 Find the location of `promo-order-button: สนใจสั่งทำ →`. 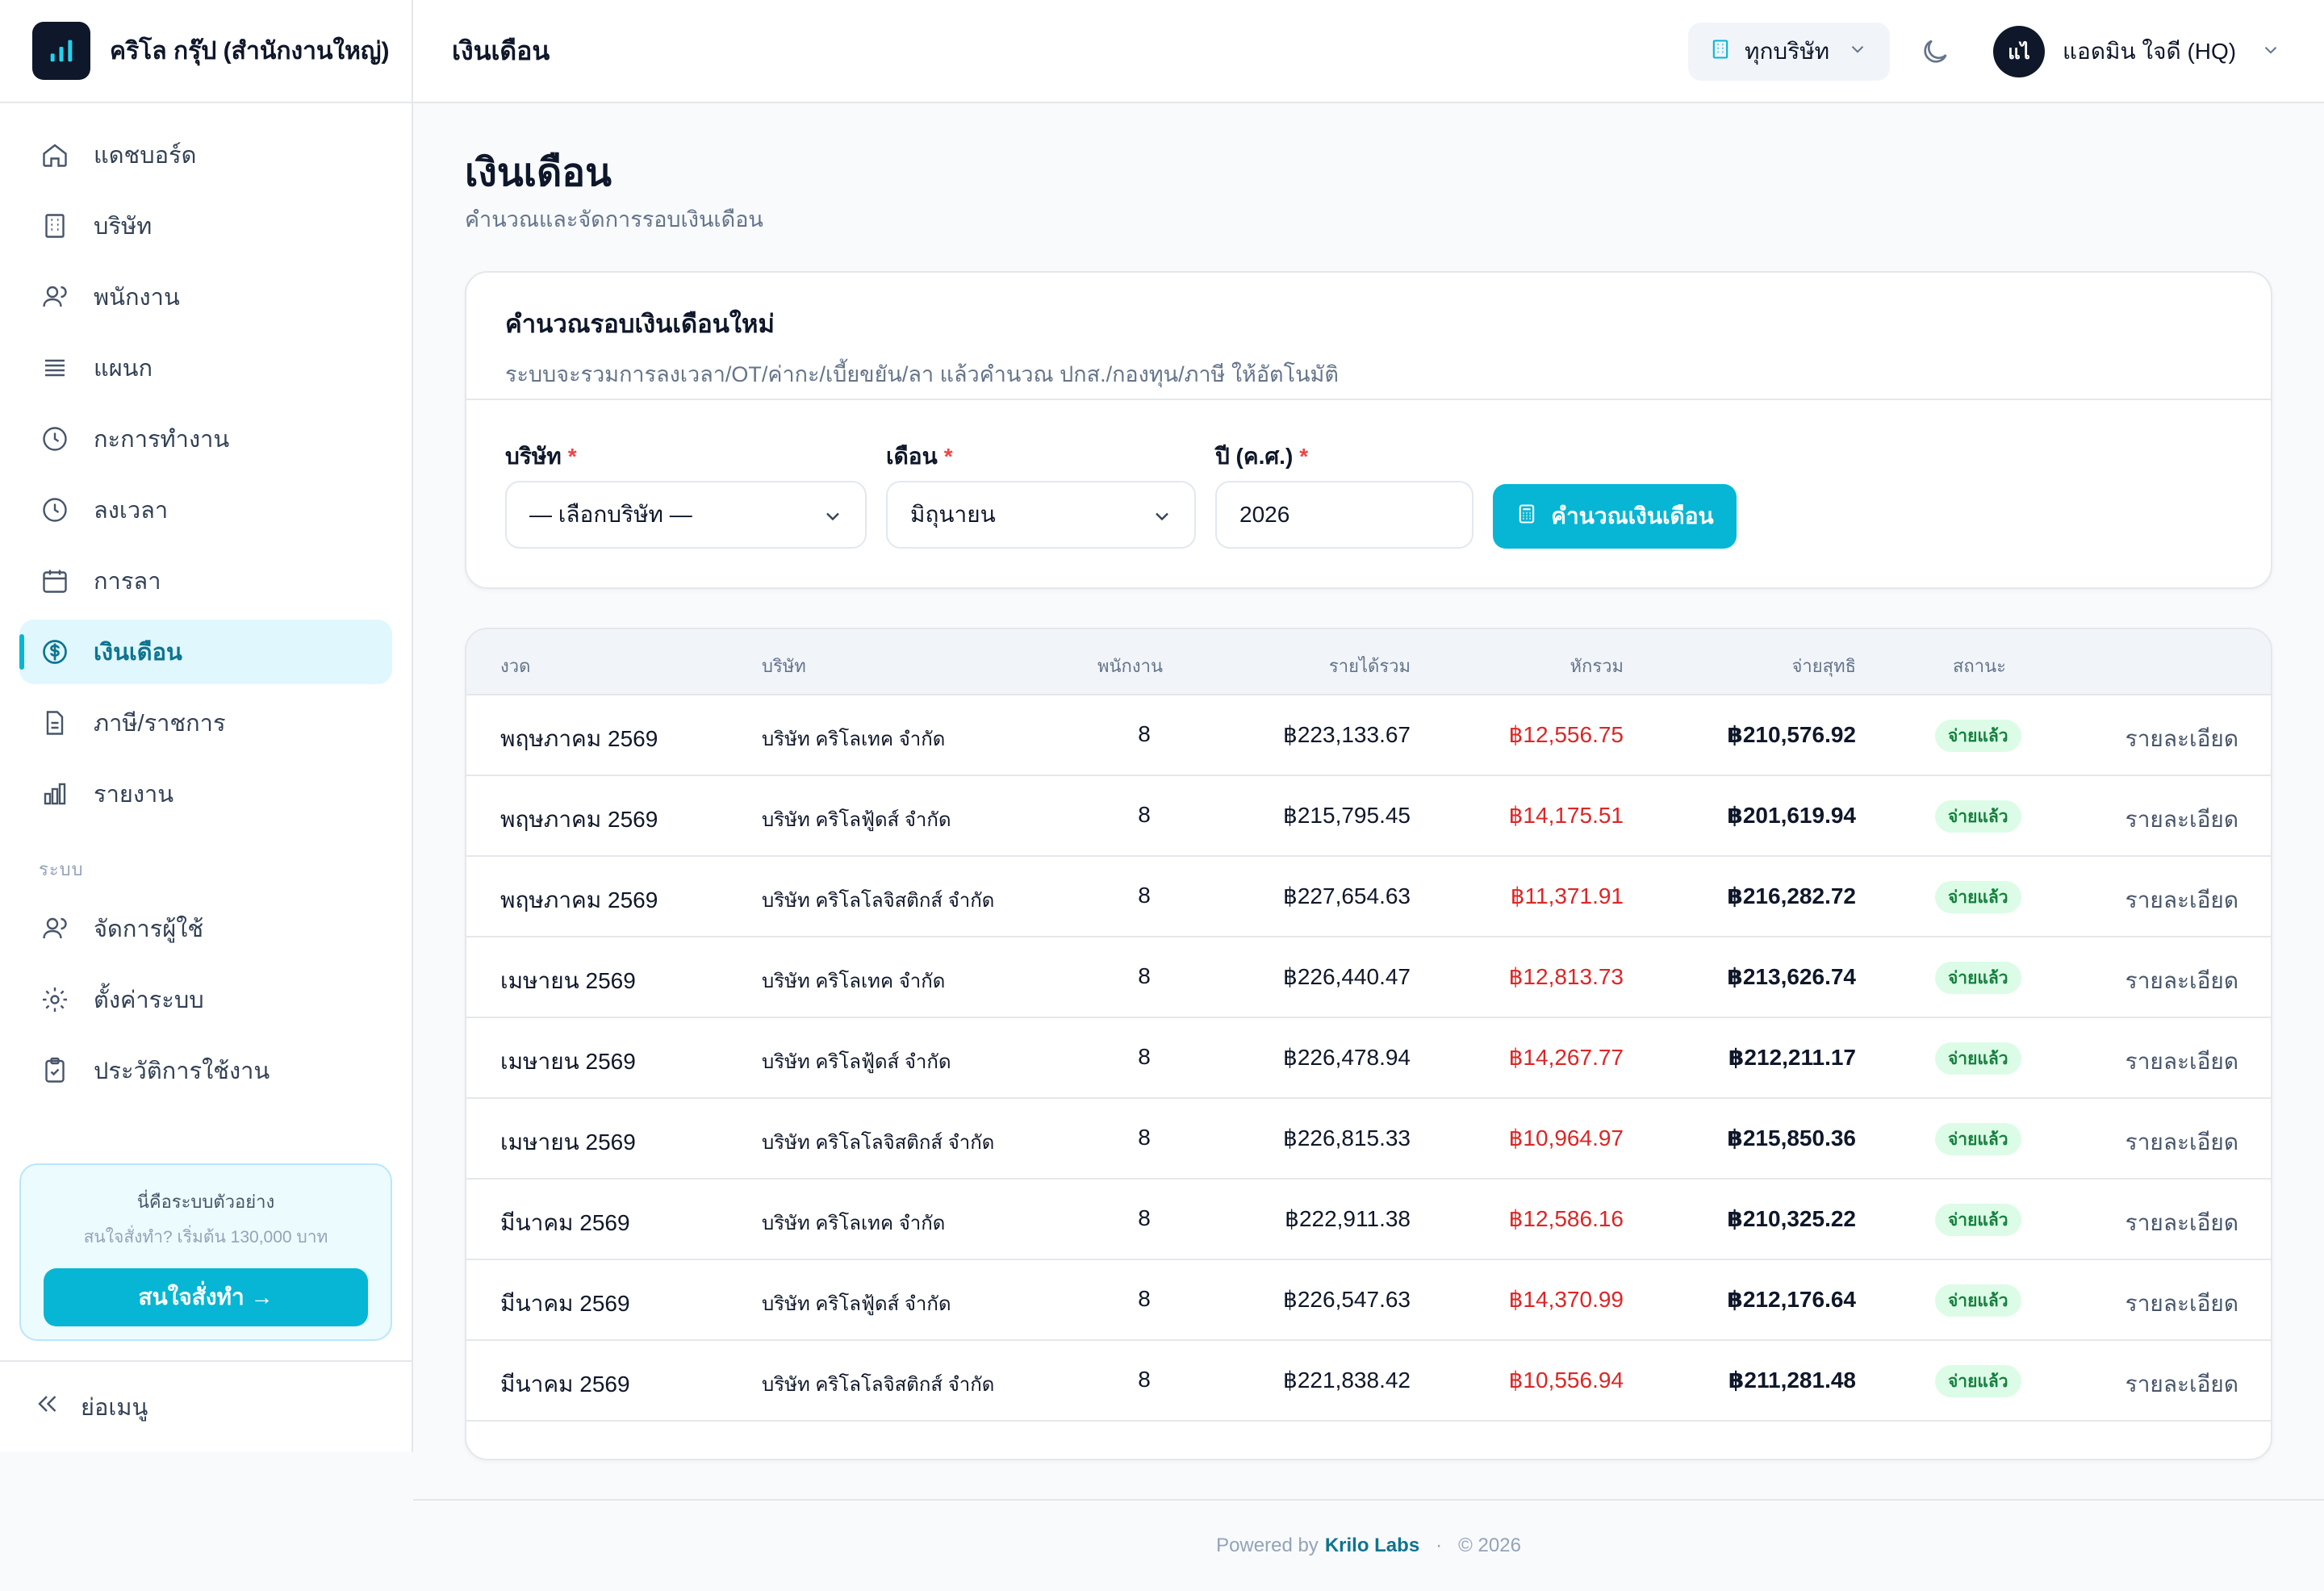

promo-order-button: สนใจสั่งทำ → is located at coordinates (206, 1297).